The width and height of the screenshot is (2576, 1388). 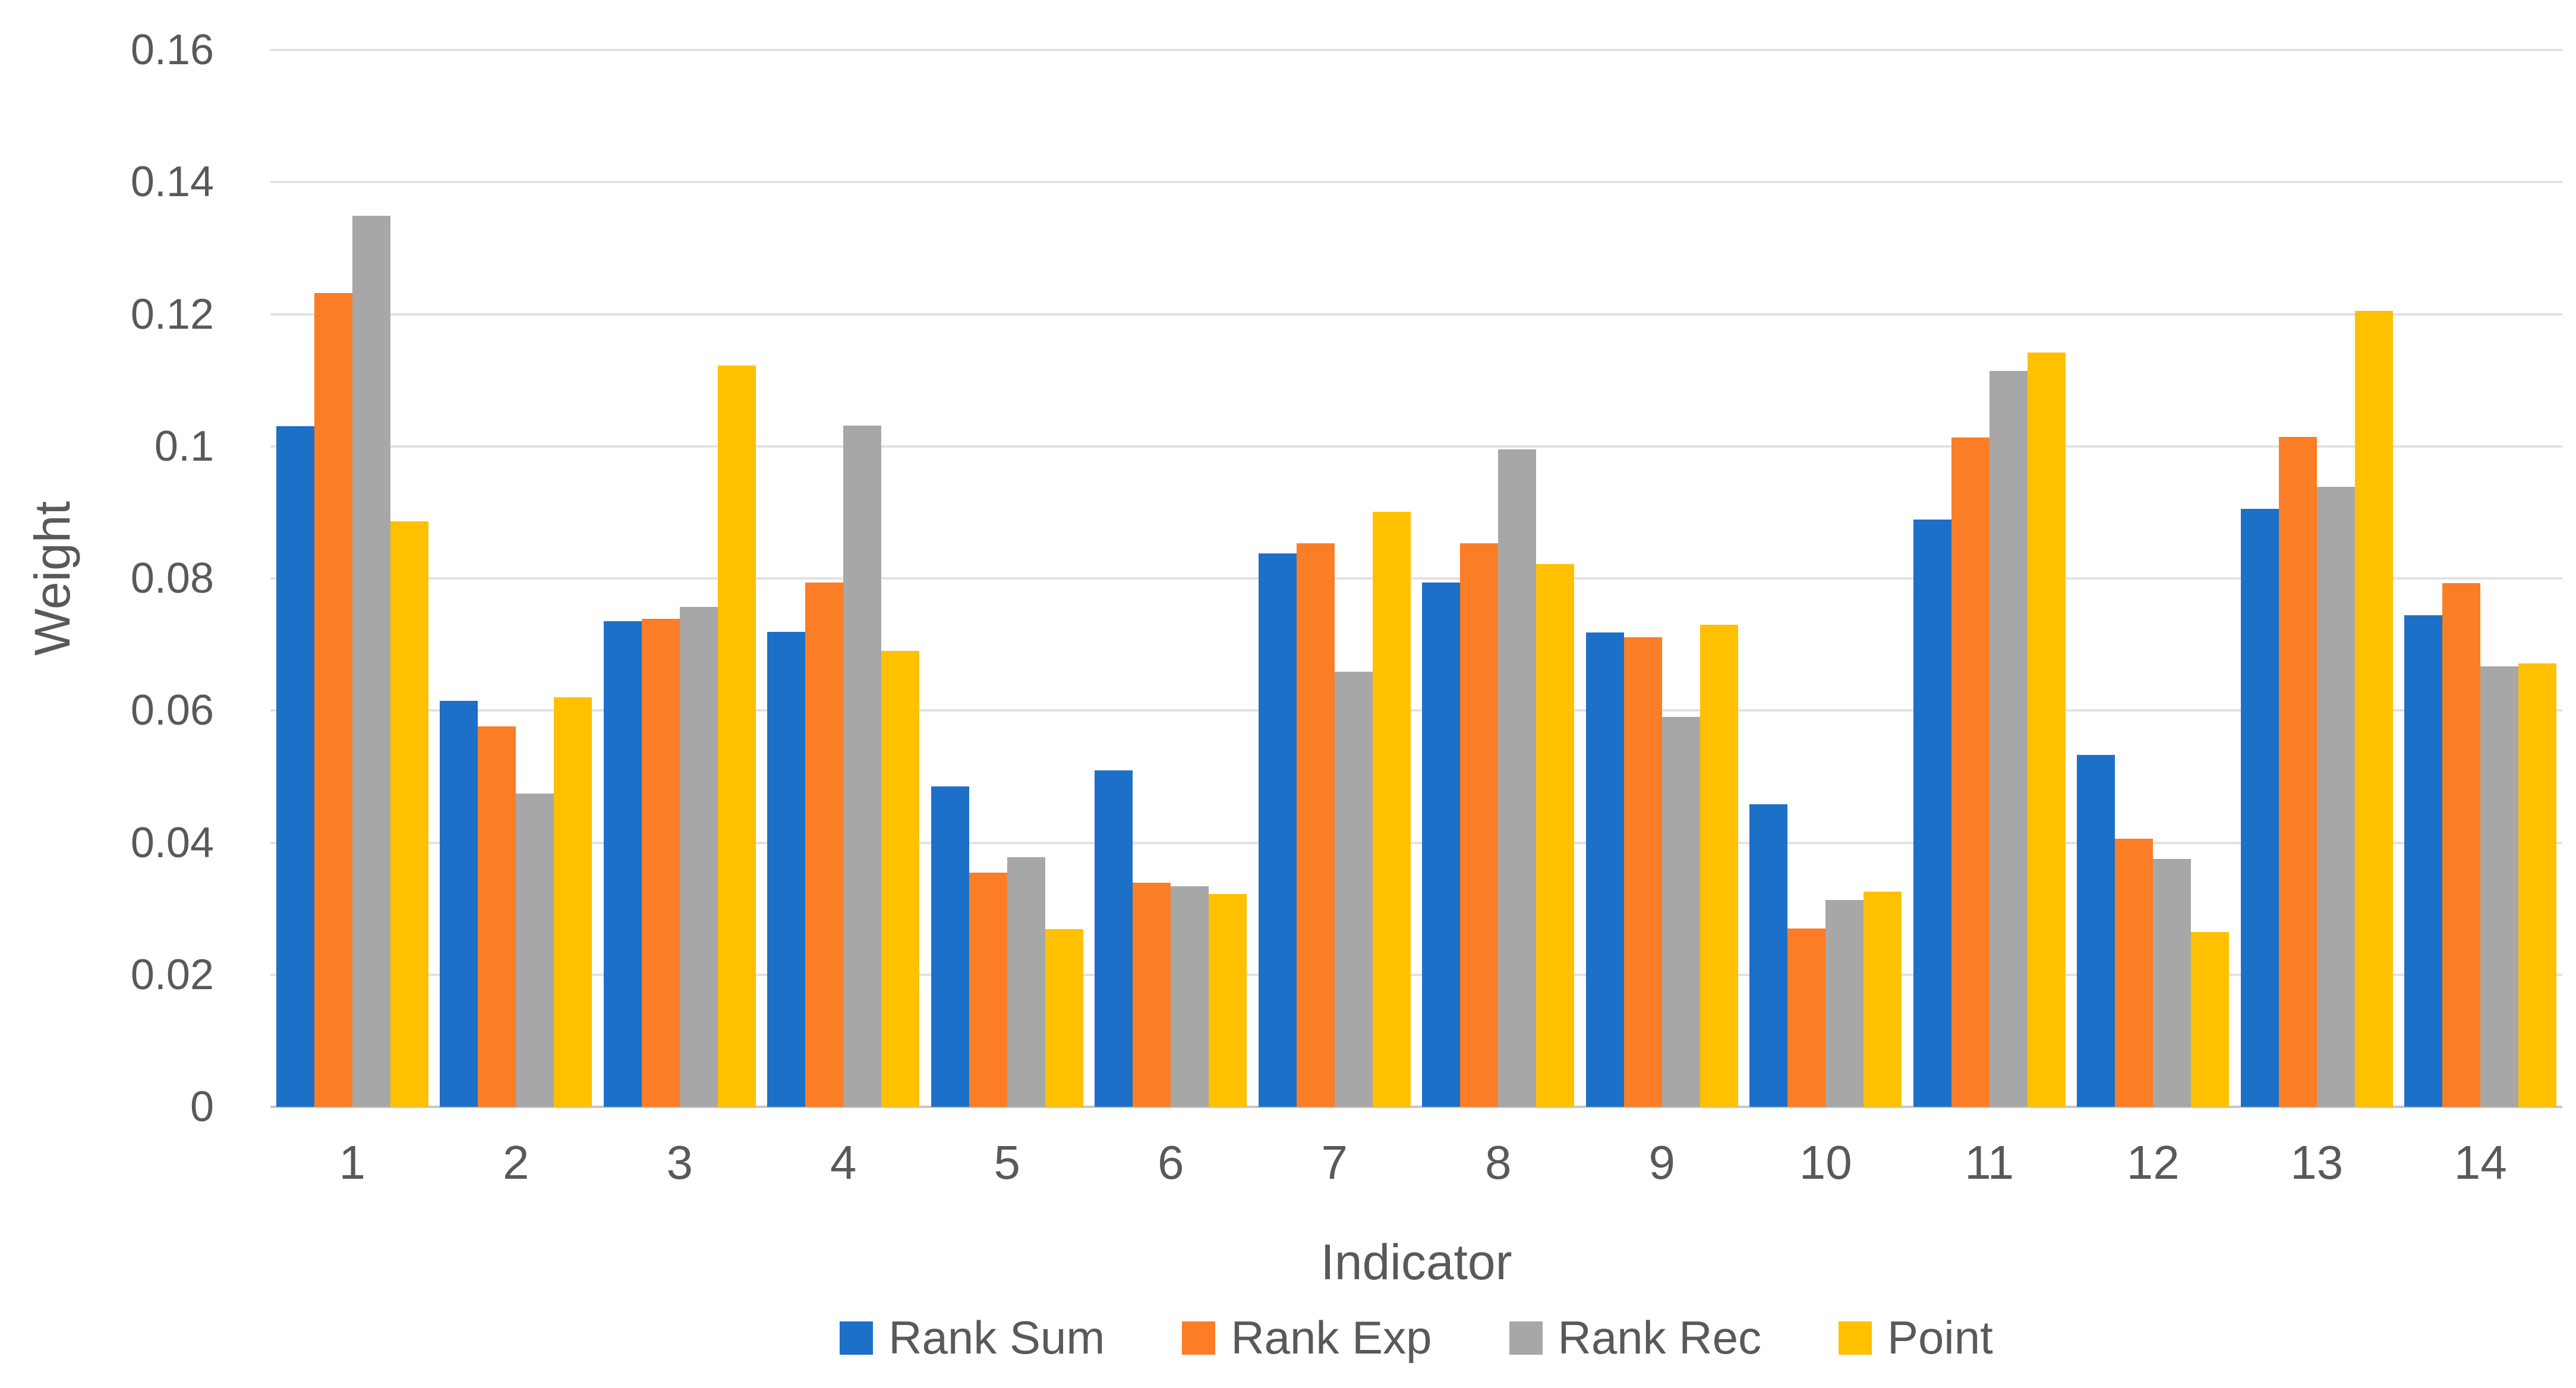 What do you see at coordinates (172, 578) in the screenshot?
I see `y-tick-label: 0.08` at bounding box center [172, 578].